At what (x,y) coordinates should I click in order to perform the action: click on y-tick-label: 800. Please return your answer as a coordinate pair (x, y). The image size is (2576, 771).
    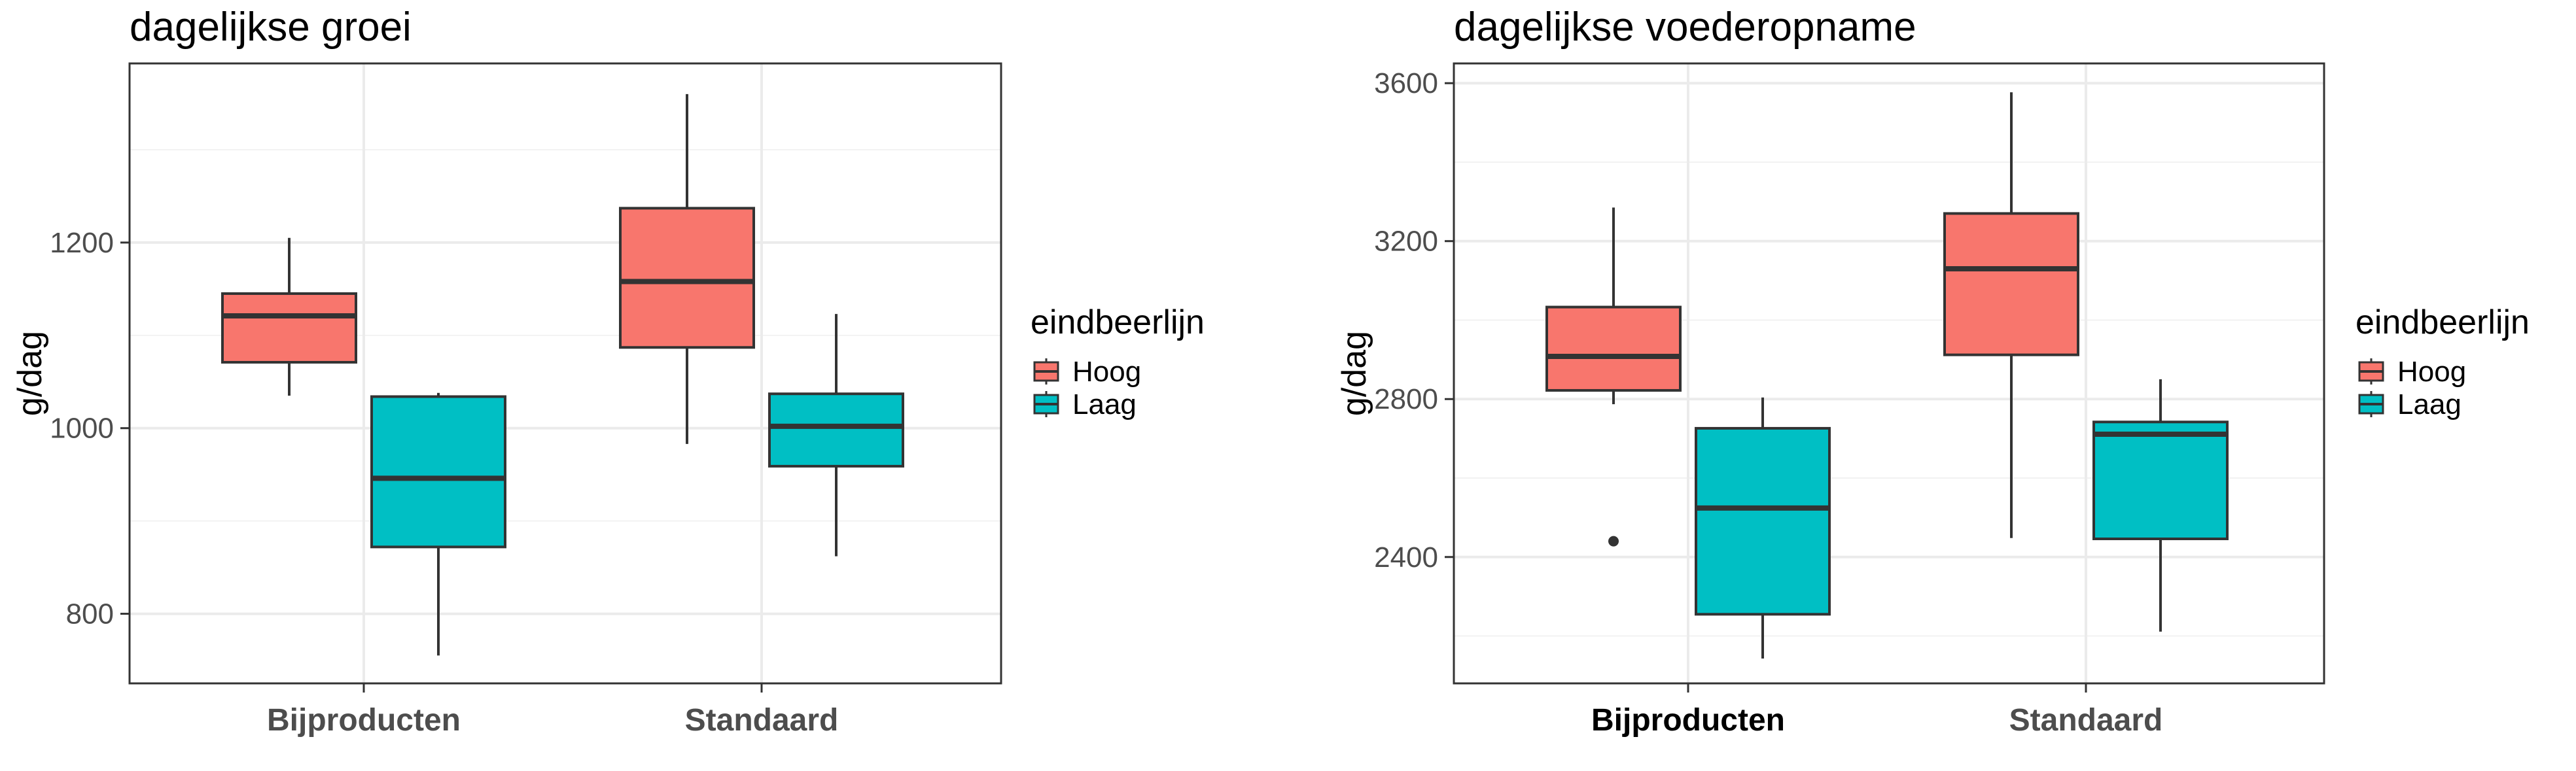
    Looking at the image, I should click on (90, 614).